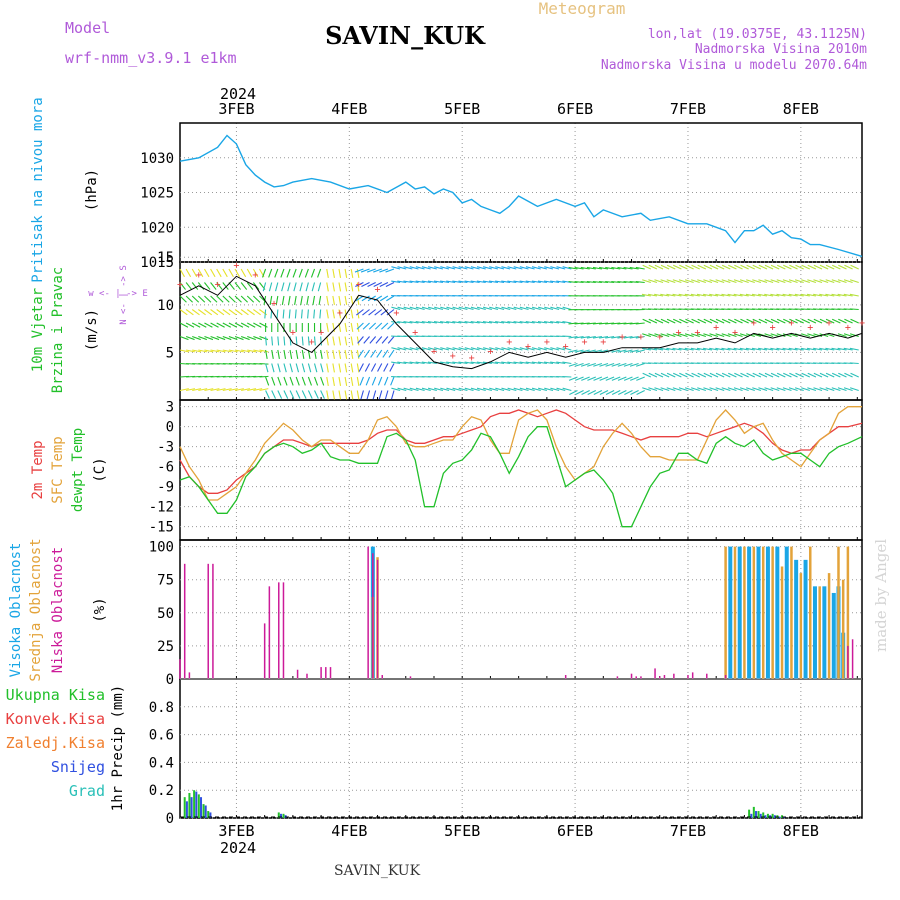 The image size is (900, 900). I want to click on bottom-day-label: 4FEB, so click(349, 831).